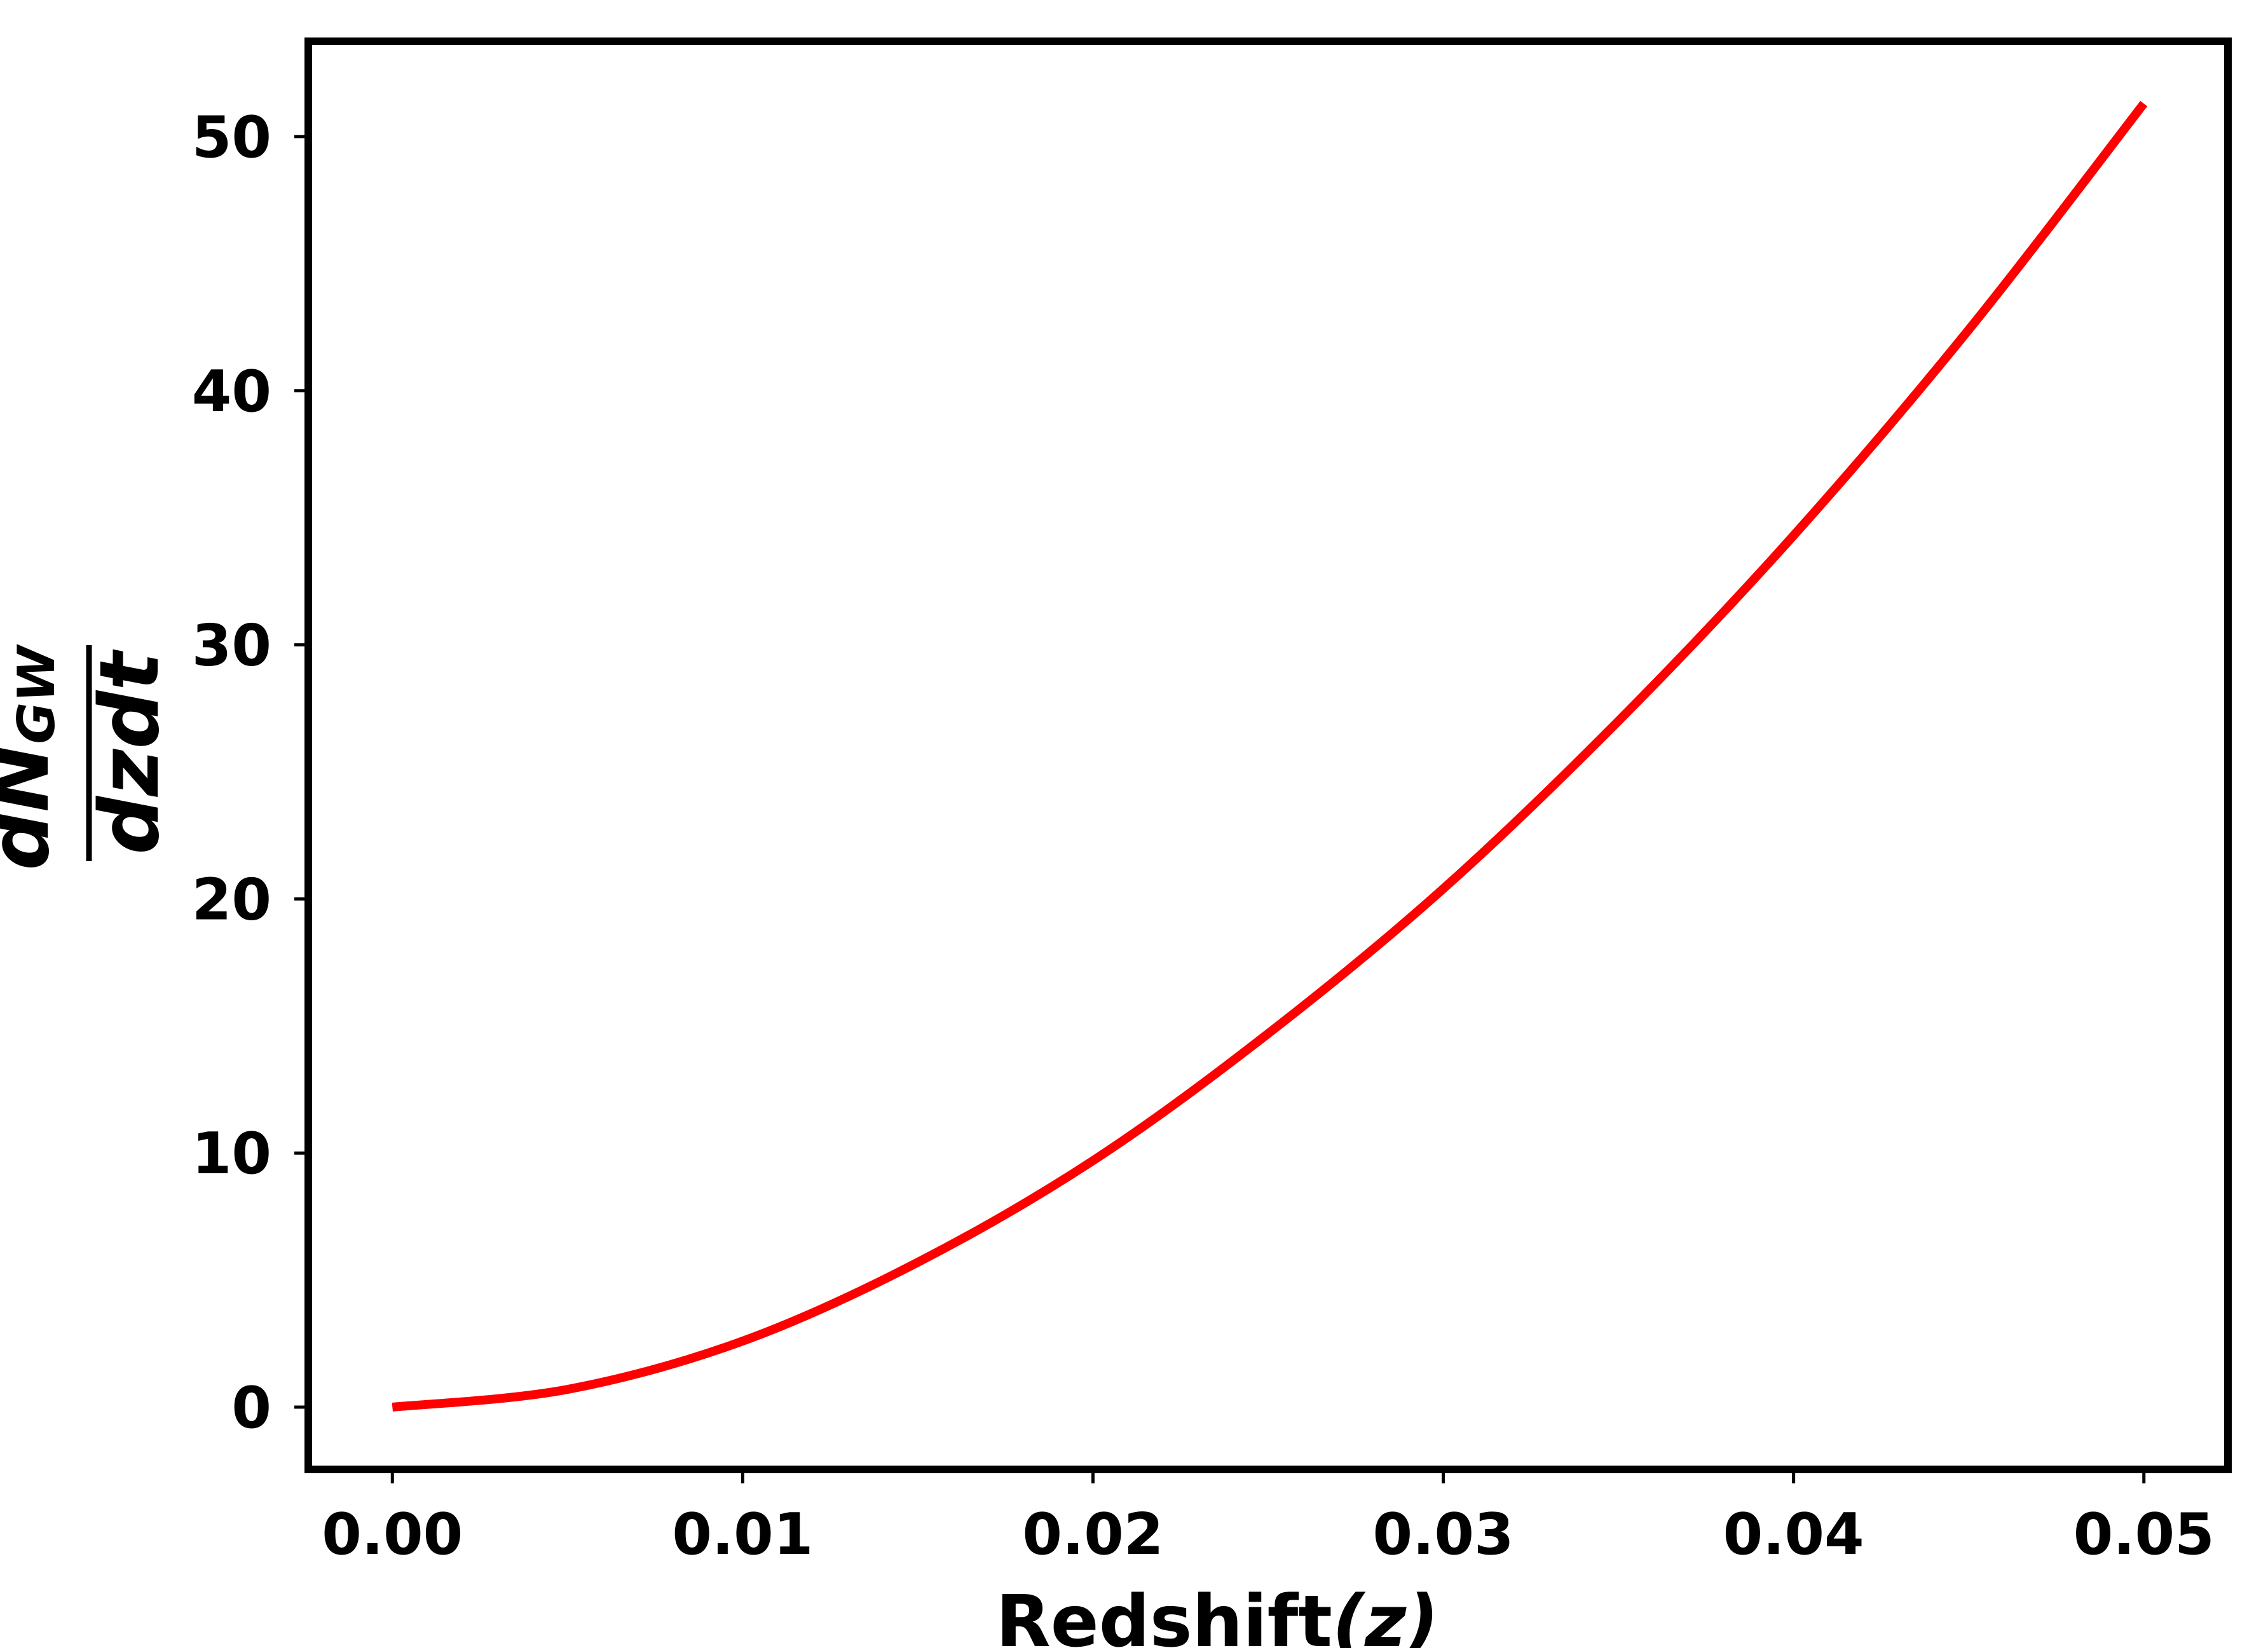 This screenshot has height=1648, width=2268. I want to click on y-tick-label: 0, so click(251, 1408).